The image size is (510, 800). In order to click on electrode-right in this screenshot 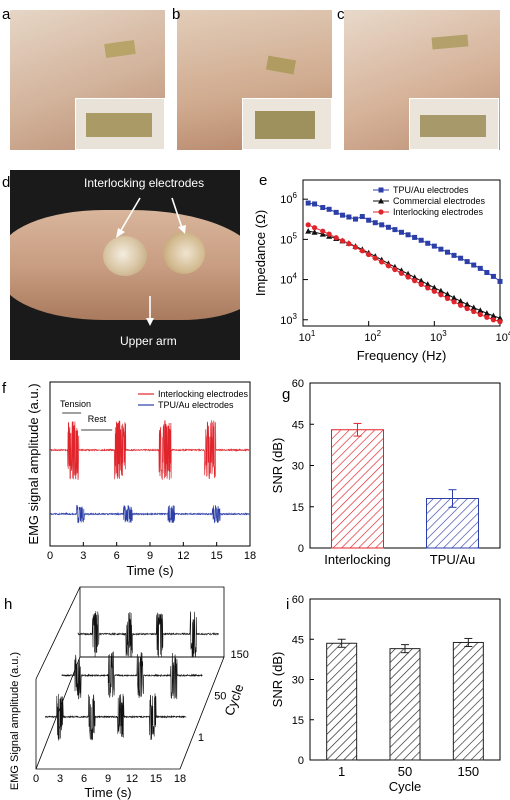, I will do `click(184, 253)`.